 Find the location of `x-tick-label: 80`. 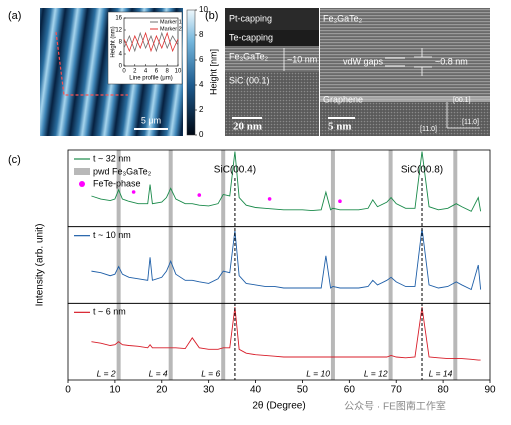

x-tick-label: 80 is located at coordinates (444, 390).